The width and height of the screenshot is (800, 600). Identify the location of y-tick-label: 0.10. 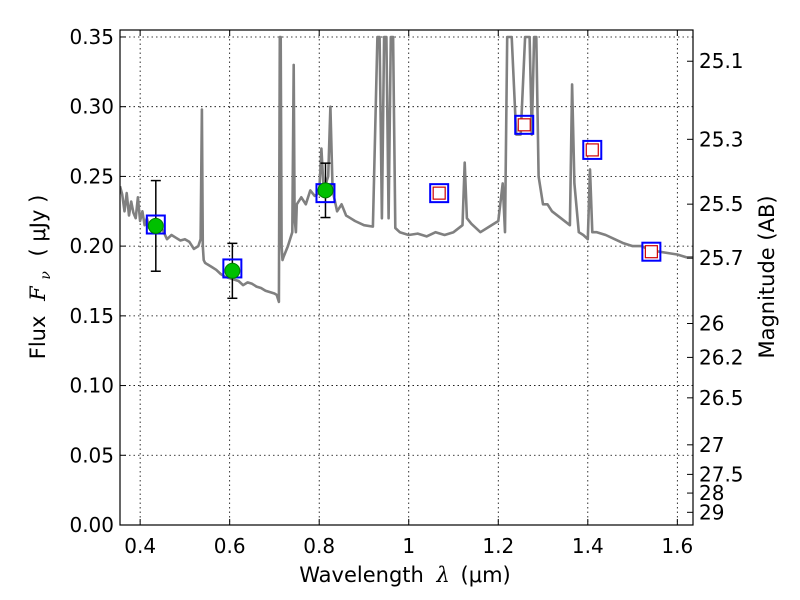
(91, 386).